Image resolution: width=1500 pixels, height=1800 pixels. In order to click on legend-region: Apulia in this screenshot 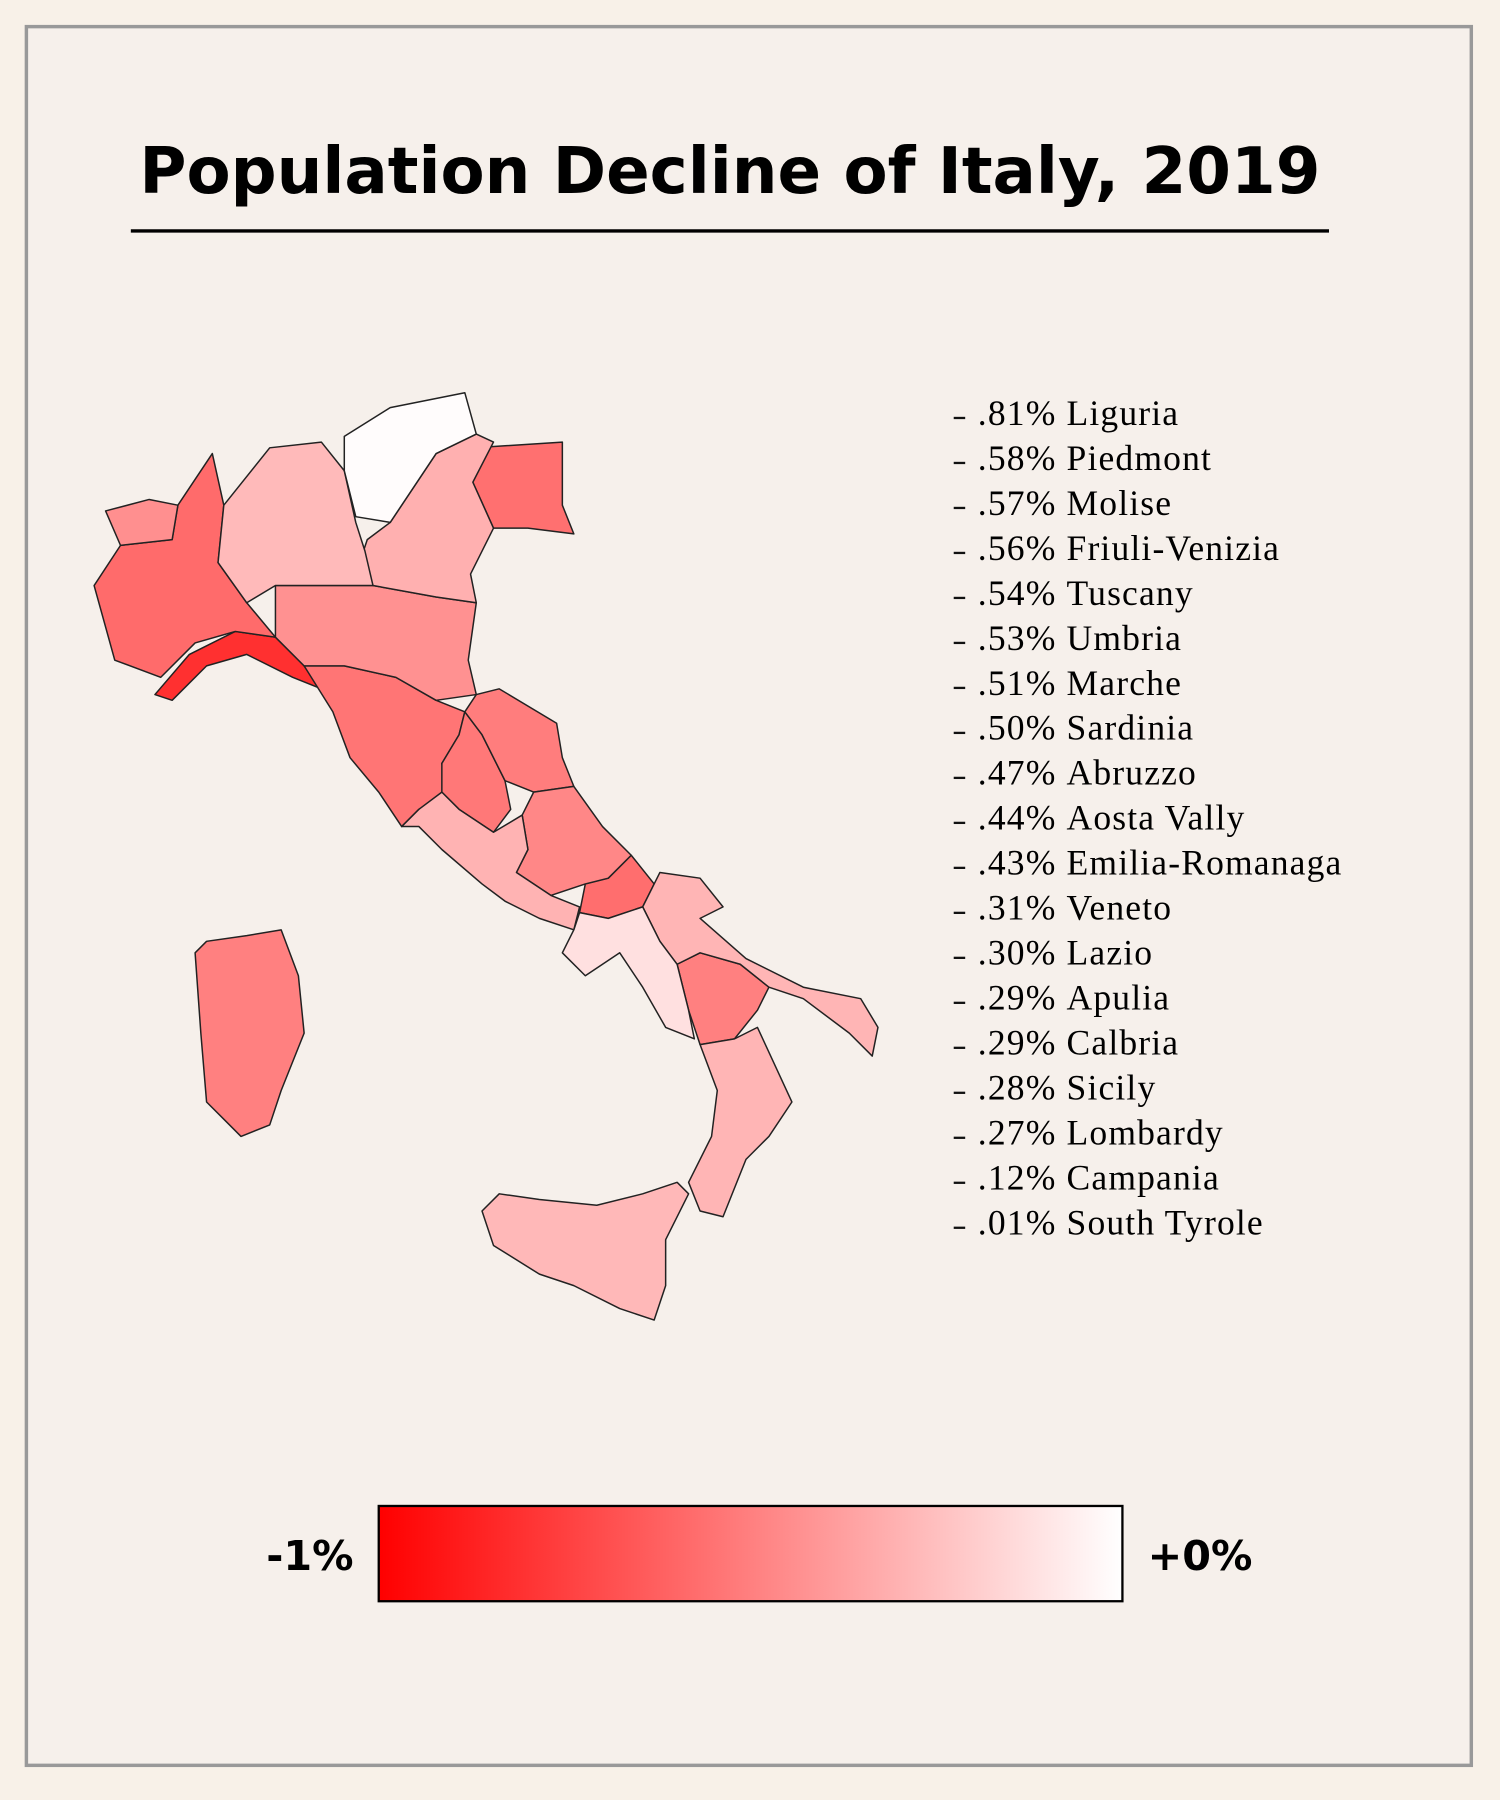, I will do `click(1119, 998)`.